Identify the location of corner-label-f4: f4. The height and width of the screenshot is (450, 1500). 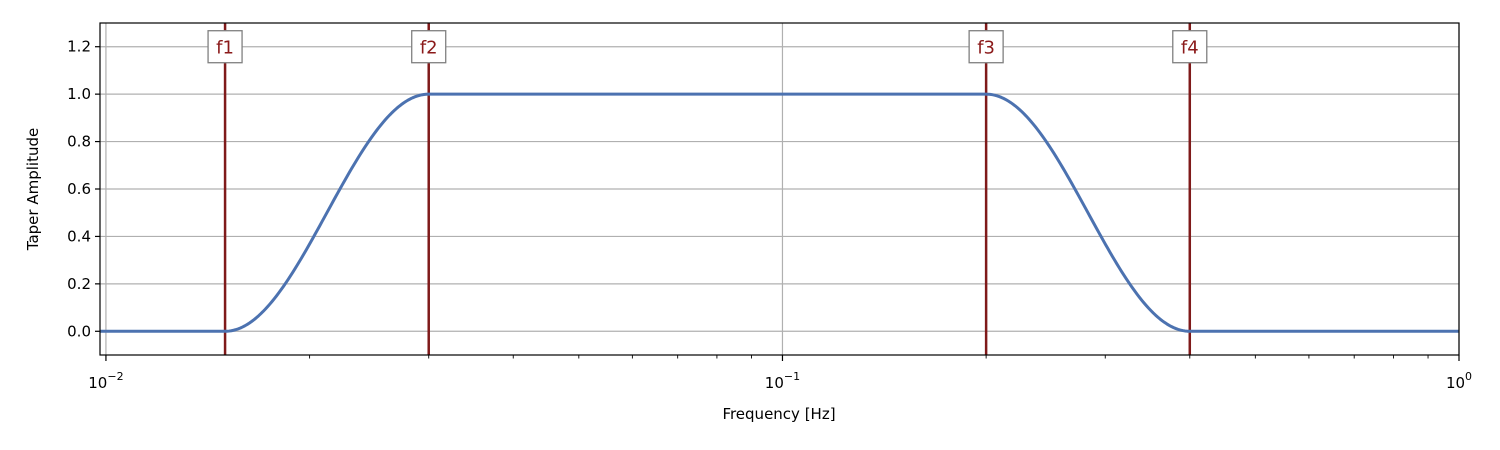
(1190, 48).